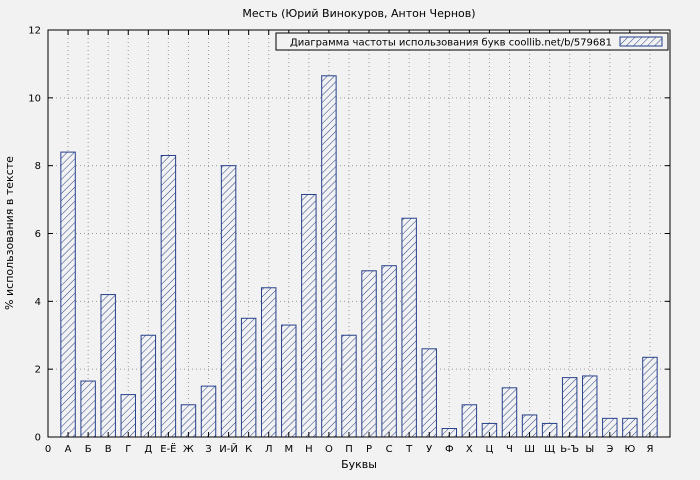  What do you see at coordinates (168, 448) in the screenshot?
I see `x-tick-label: Е-Ё` at bounding box center [168, 448].